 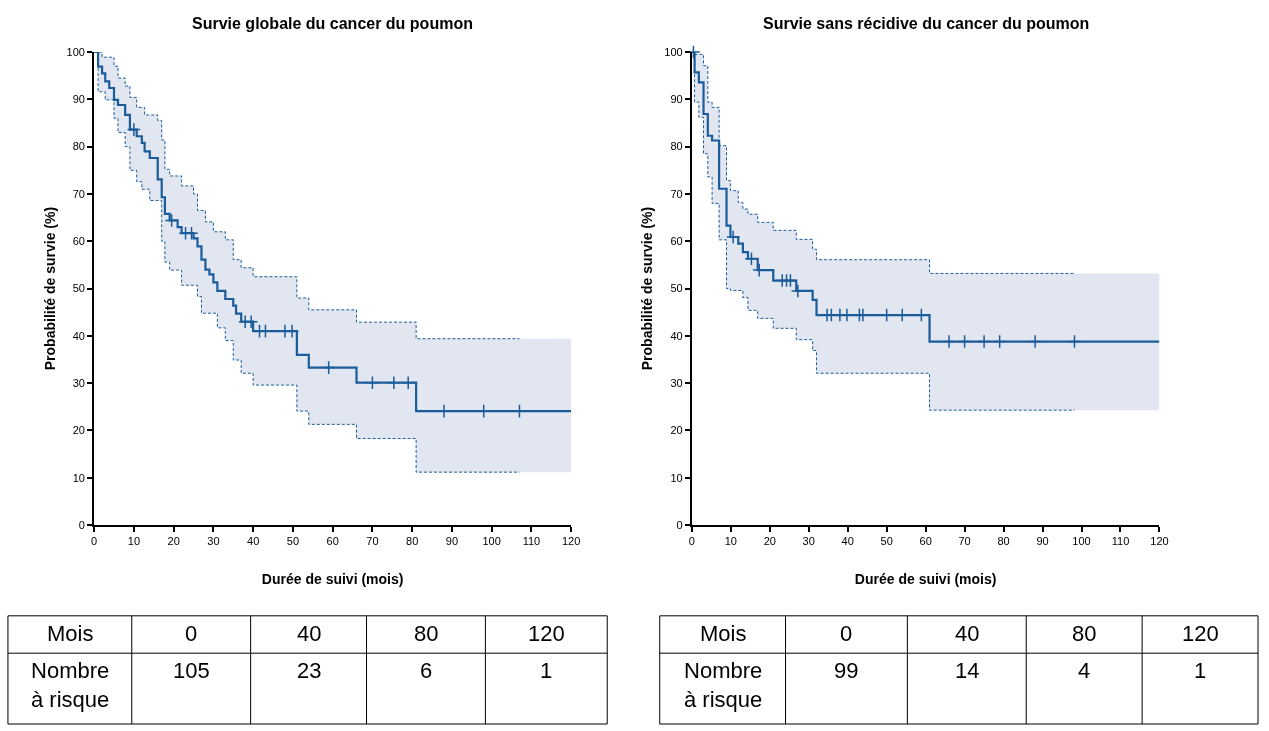 I want to click on text: 23, so click(x=309, y=670).